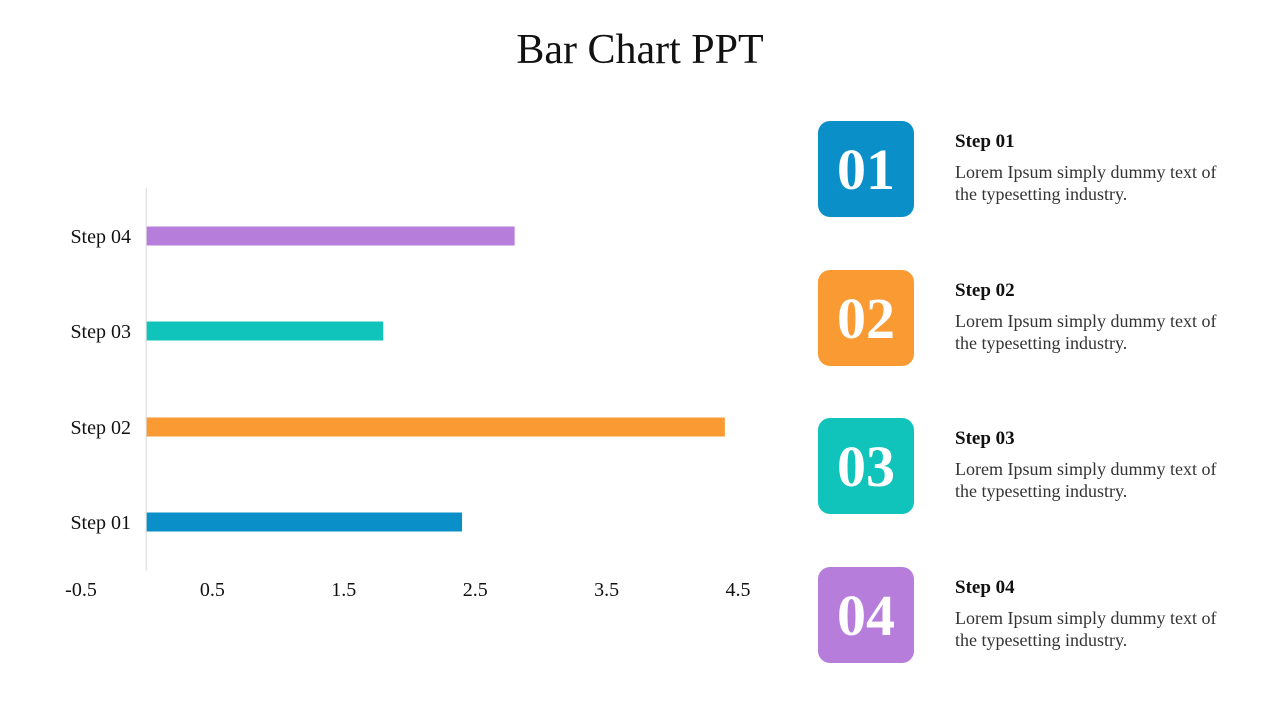  I want to click on category-label-step-03: Step 03, so click(100, 332).